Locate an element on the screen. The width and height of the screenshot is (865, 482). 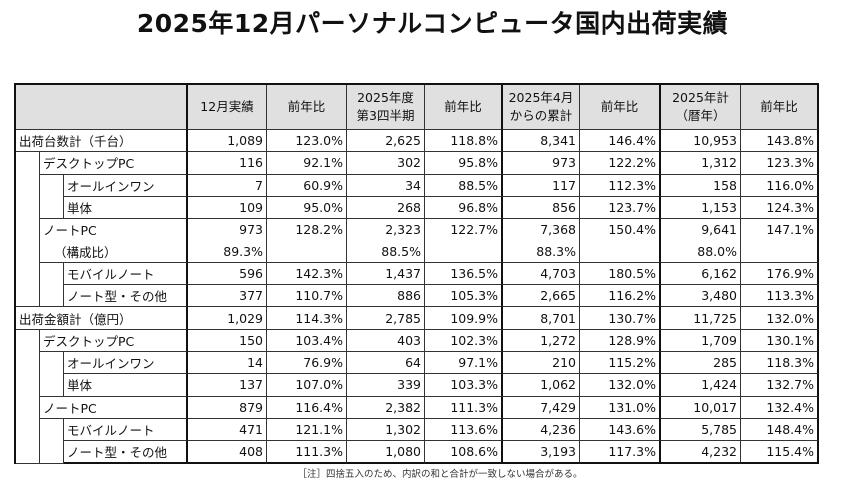
yoy-cell: 116.0% is located at coordinates (780, 185).